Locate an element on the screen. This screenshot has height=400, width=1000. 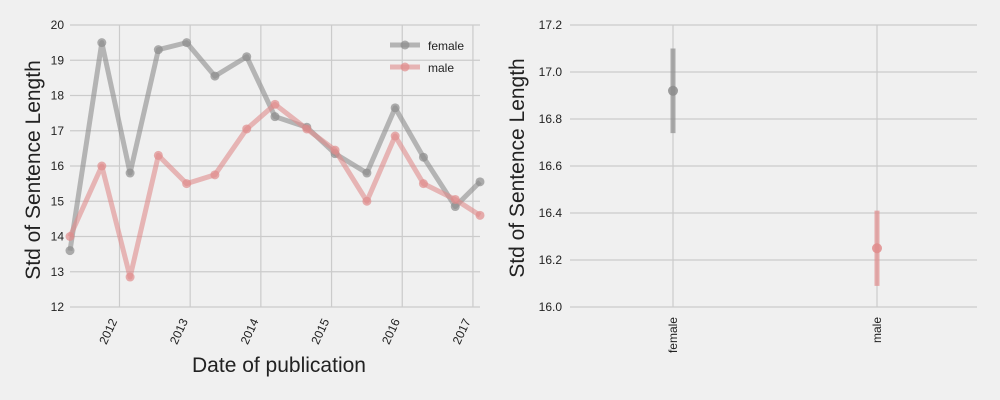
y-tick-labels-right: 16.0 16.2 16.4 16.6 16.8 17.0 17.2 is located at coordinates (551, 166).